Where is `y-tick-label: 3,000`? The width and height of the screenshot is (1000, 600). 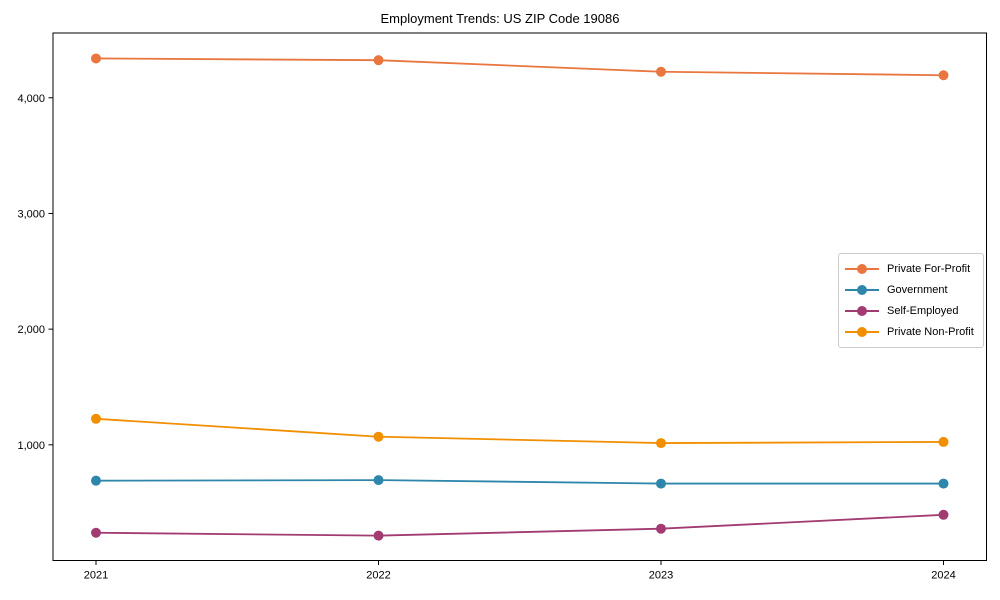
y-tick-label: 3,000 is located at coordinates (31, 214).